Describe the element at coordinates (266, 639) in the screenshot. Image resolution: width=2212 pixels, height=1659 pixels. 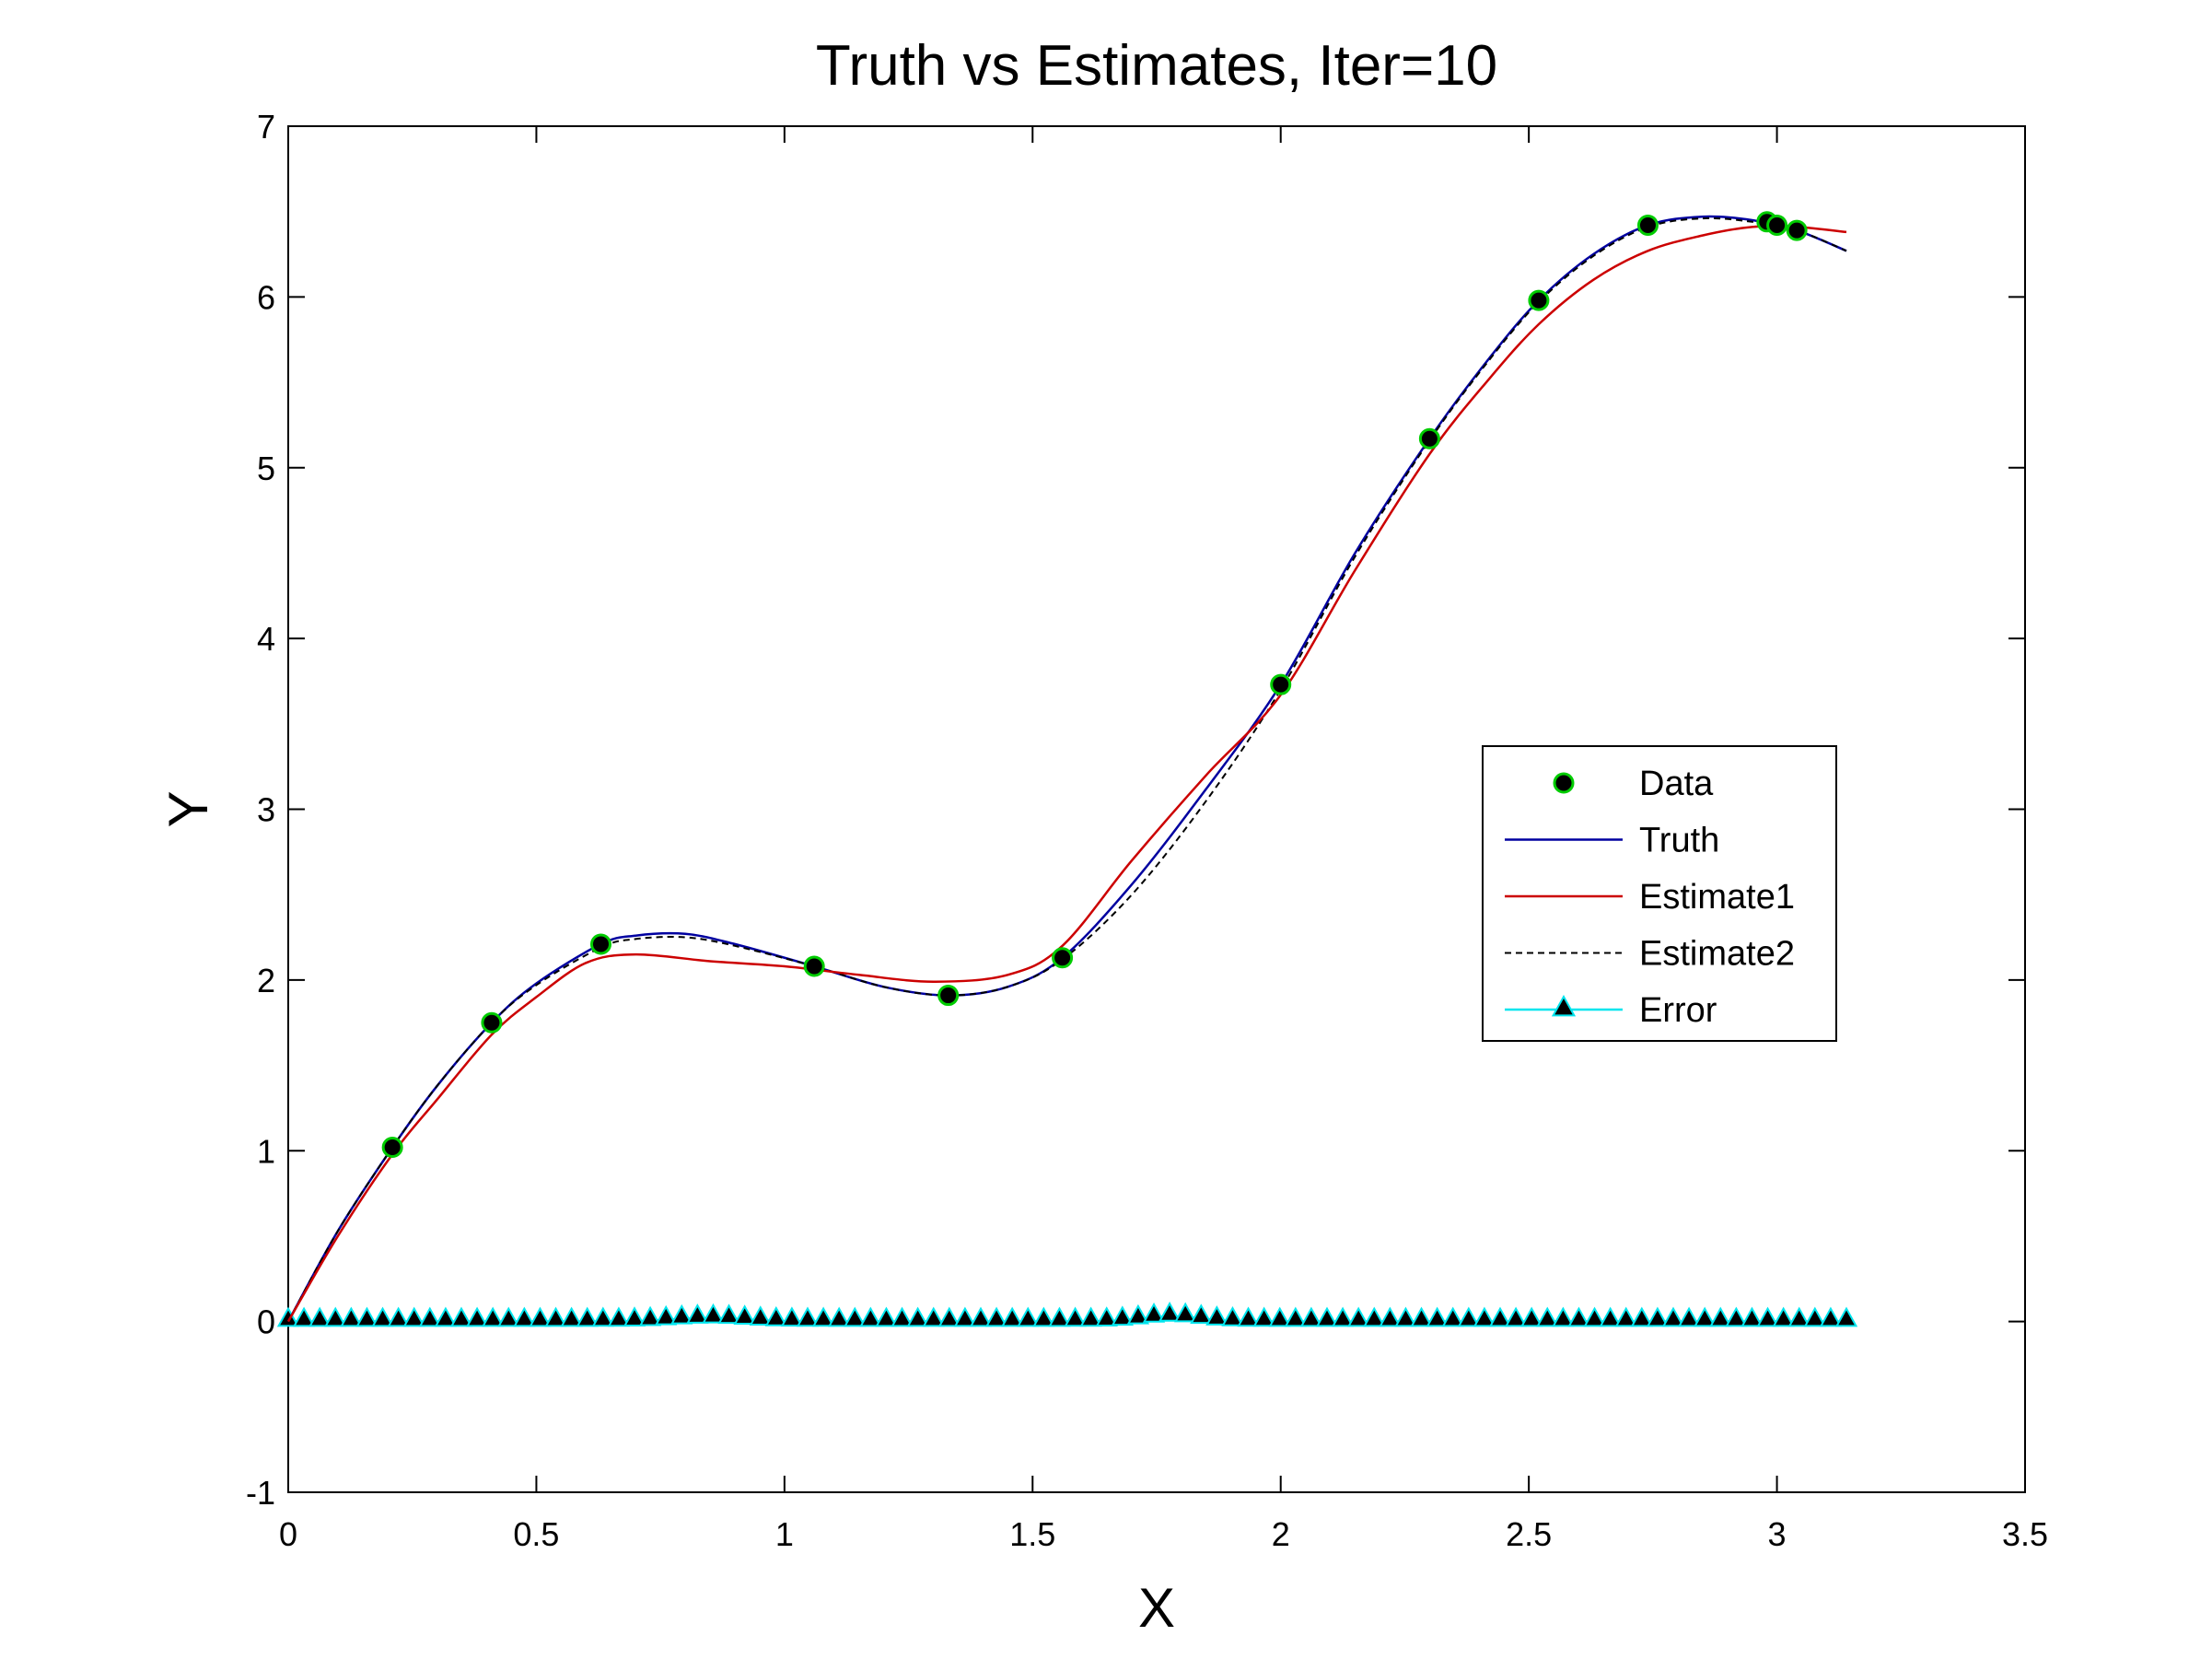
I see `y-tick-label: 4` at that location.